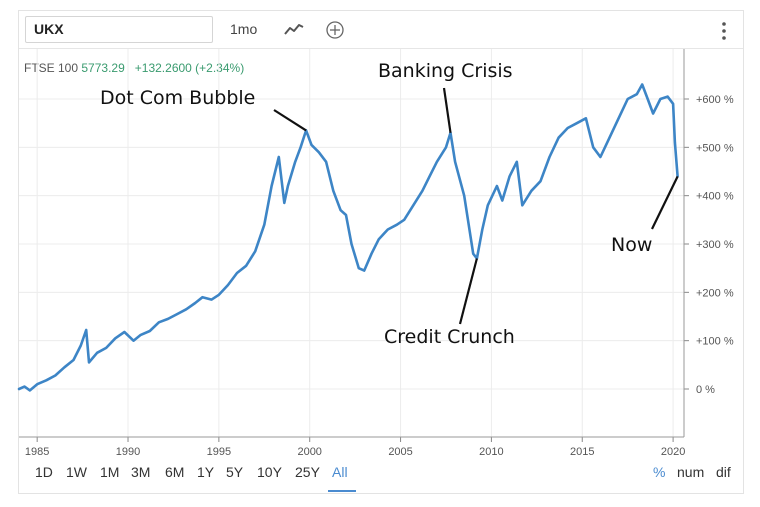 The height and width of the screenshot is (507, 760). I want to click on mode-button-dif: dif, so click(723, 472).